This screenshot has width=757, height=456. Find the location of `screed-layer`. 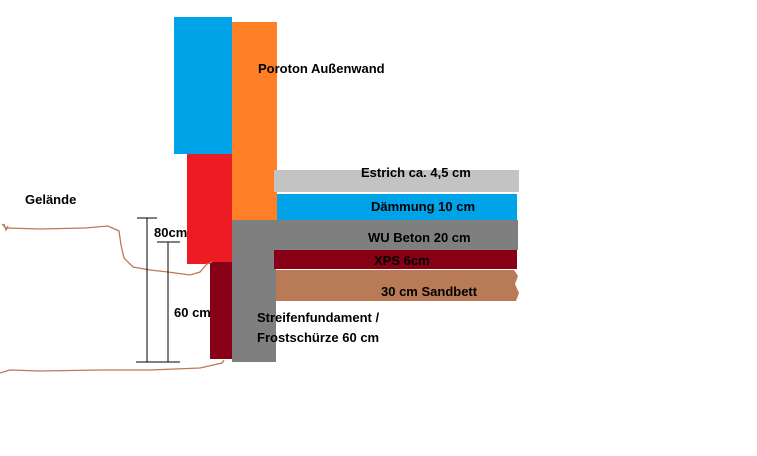

screed-layer is located at coordinates (396, 181).